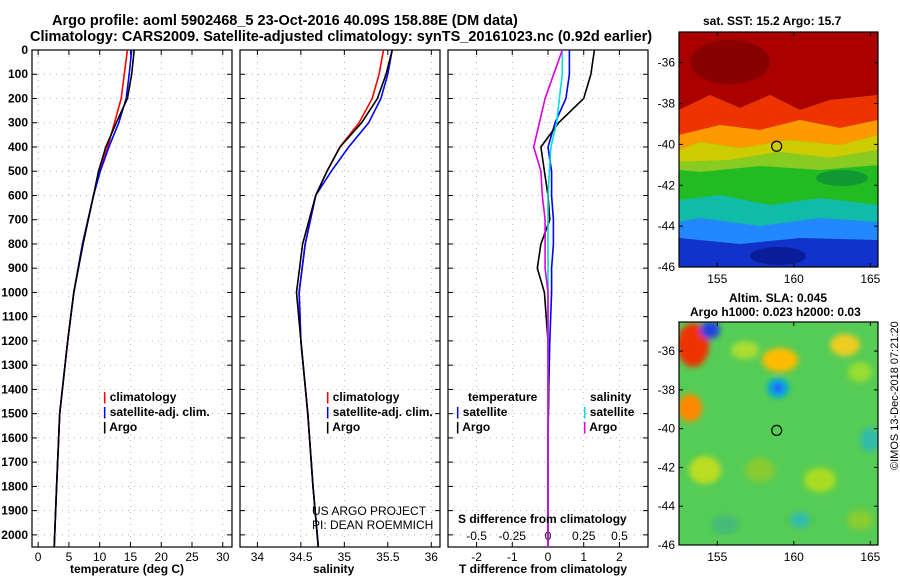 This screenshot has height=580, width=900. Describe the element at coordinates (894, 395) in the screenshot. I see `footer-timestamp: ©IMOS 13-Dec-2018 07:21:20` at that location.